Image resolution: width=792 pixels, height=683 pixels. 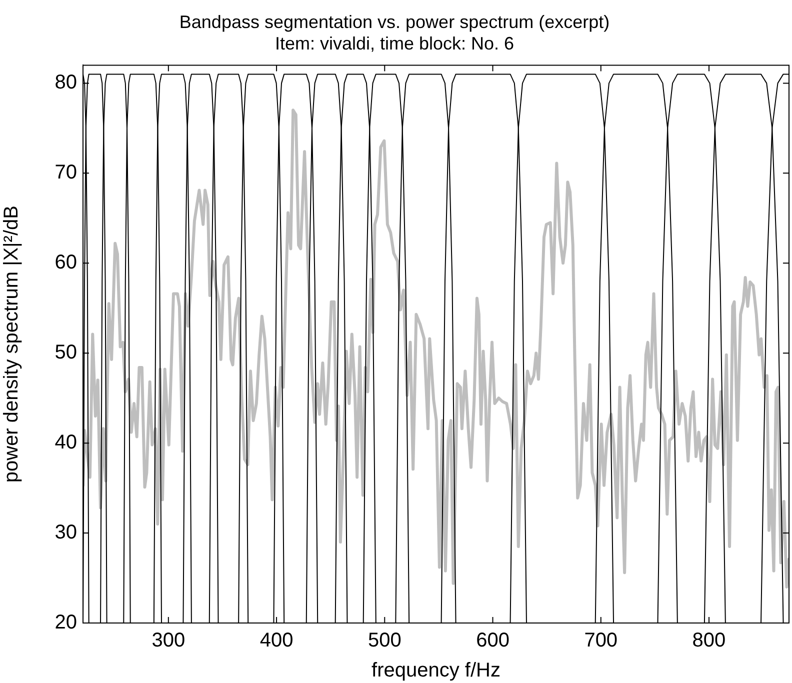 What do you see at coordinates (385, 641) in the screenshot?
I see `x-tick-label: 500` at bounding box center [385, 641].